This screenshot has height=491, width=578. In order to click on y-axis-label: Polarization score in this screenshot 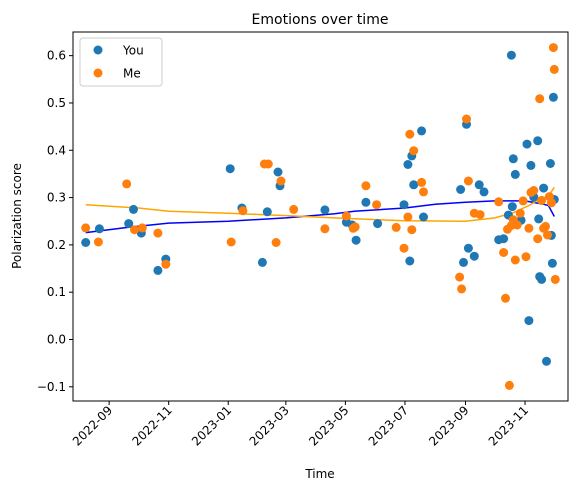, I will do `click(17, 216)`.